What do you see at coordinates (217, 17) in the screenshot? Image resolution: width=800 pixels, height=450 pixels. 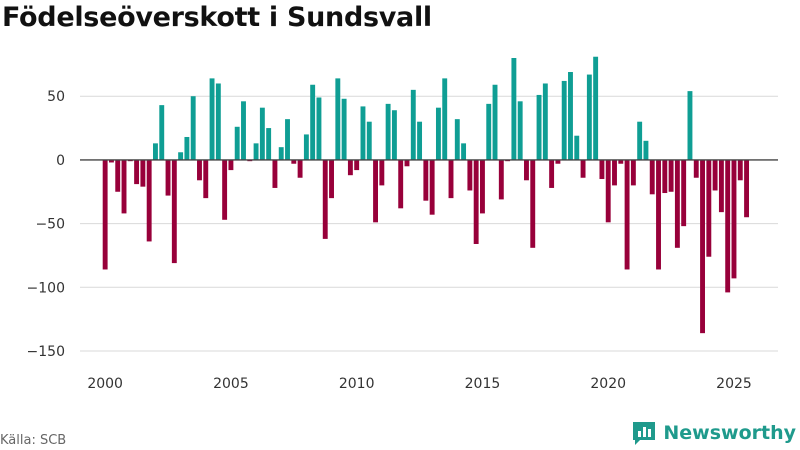 I see `chart-title: Födelseöverskott i Sundsvall` at bounding box center [217, 17].